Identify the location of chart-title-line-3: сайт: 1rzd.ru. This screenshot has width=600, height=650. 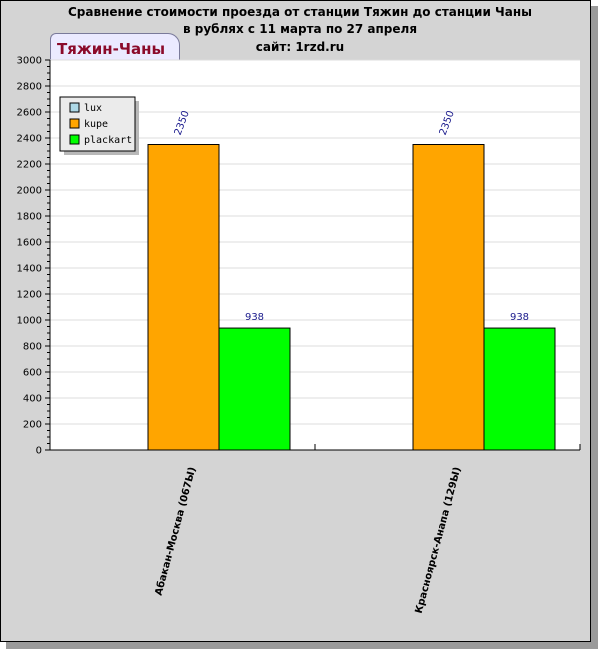
(300, 47).